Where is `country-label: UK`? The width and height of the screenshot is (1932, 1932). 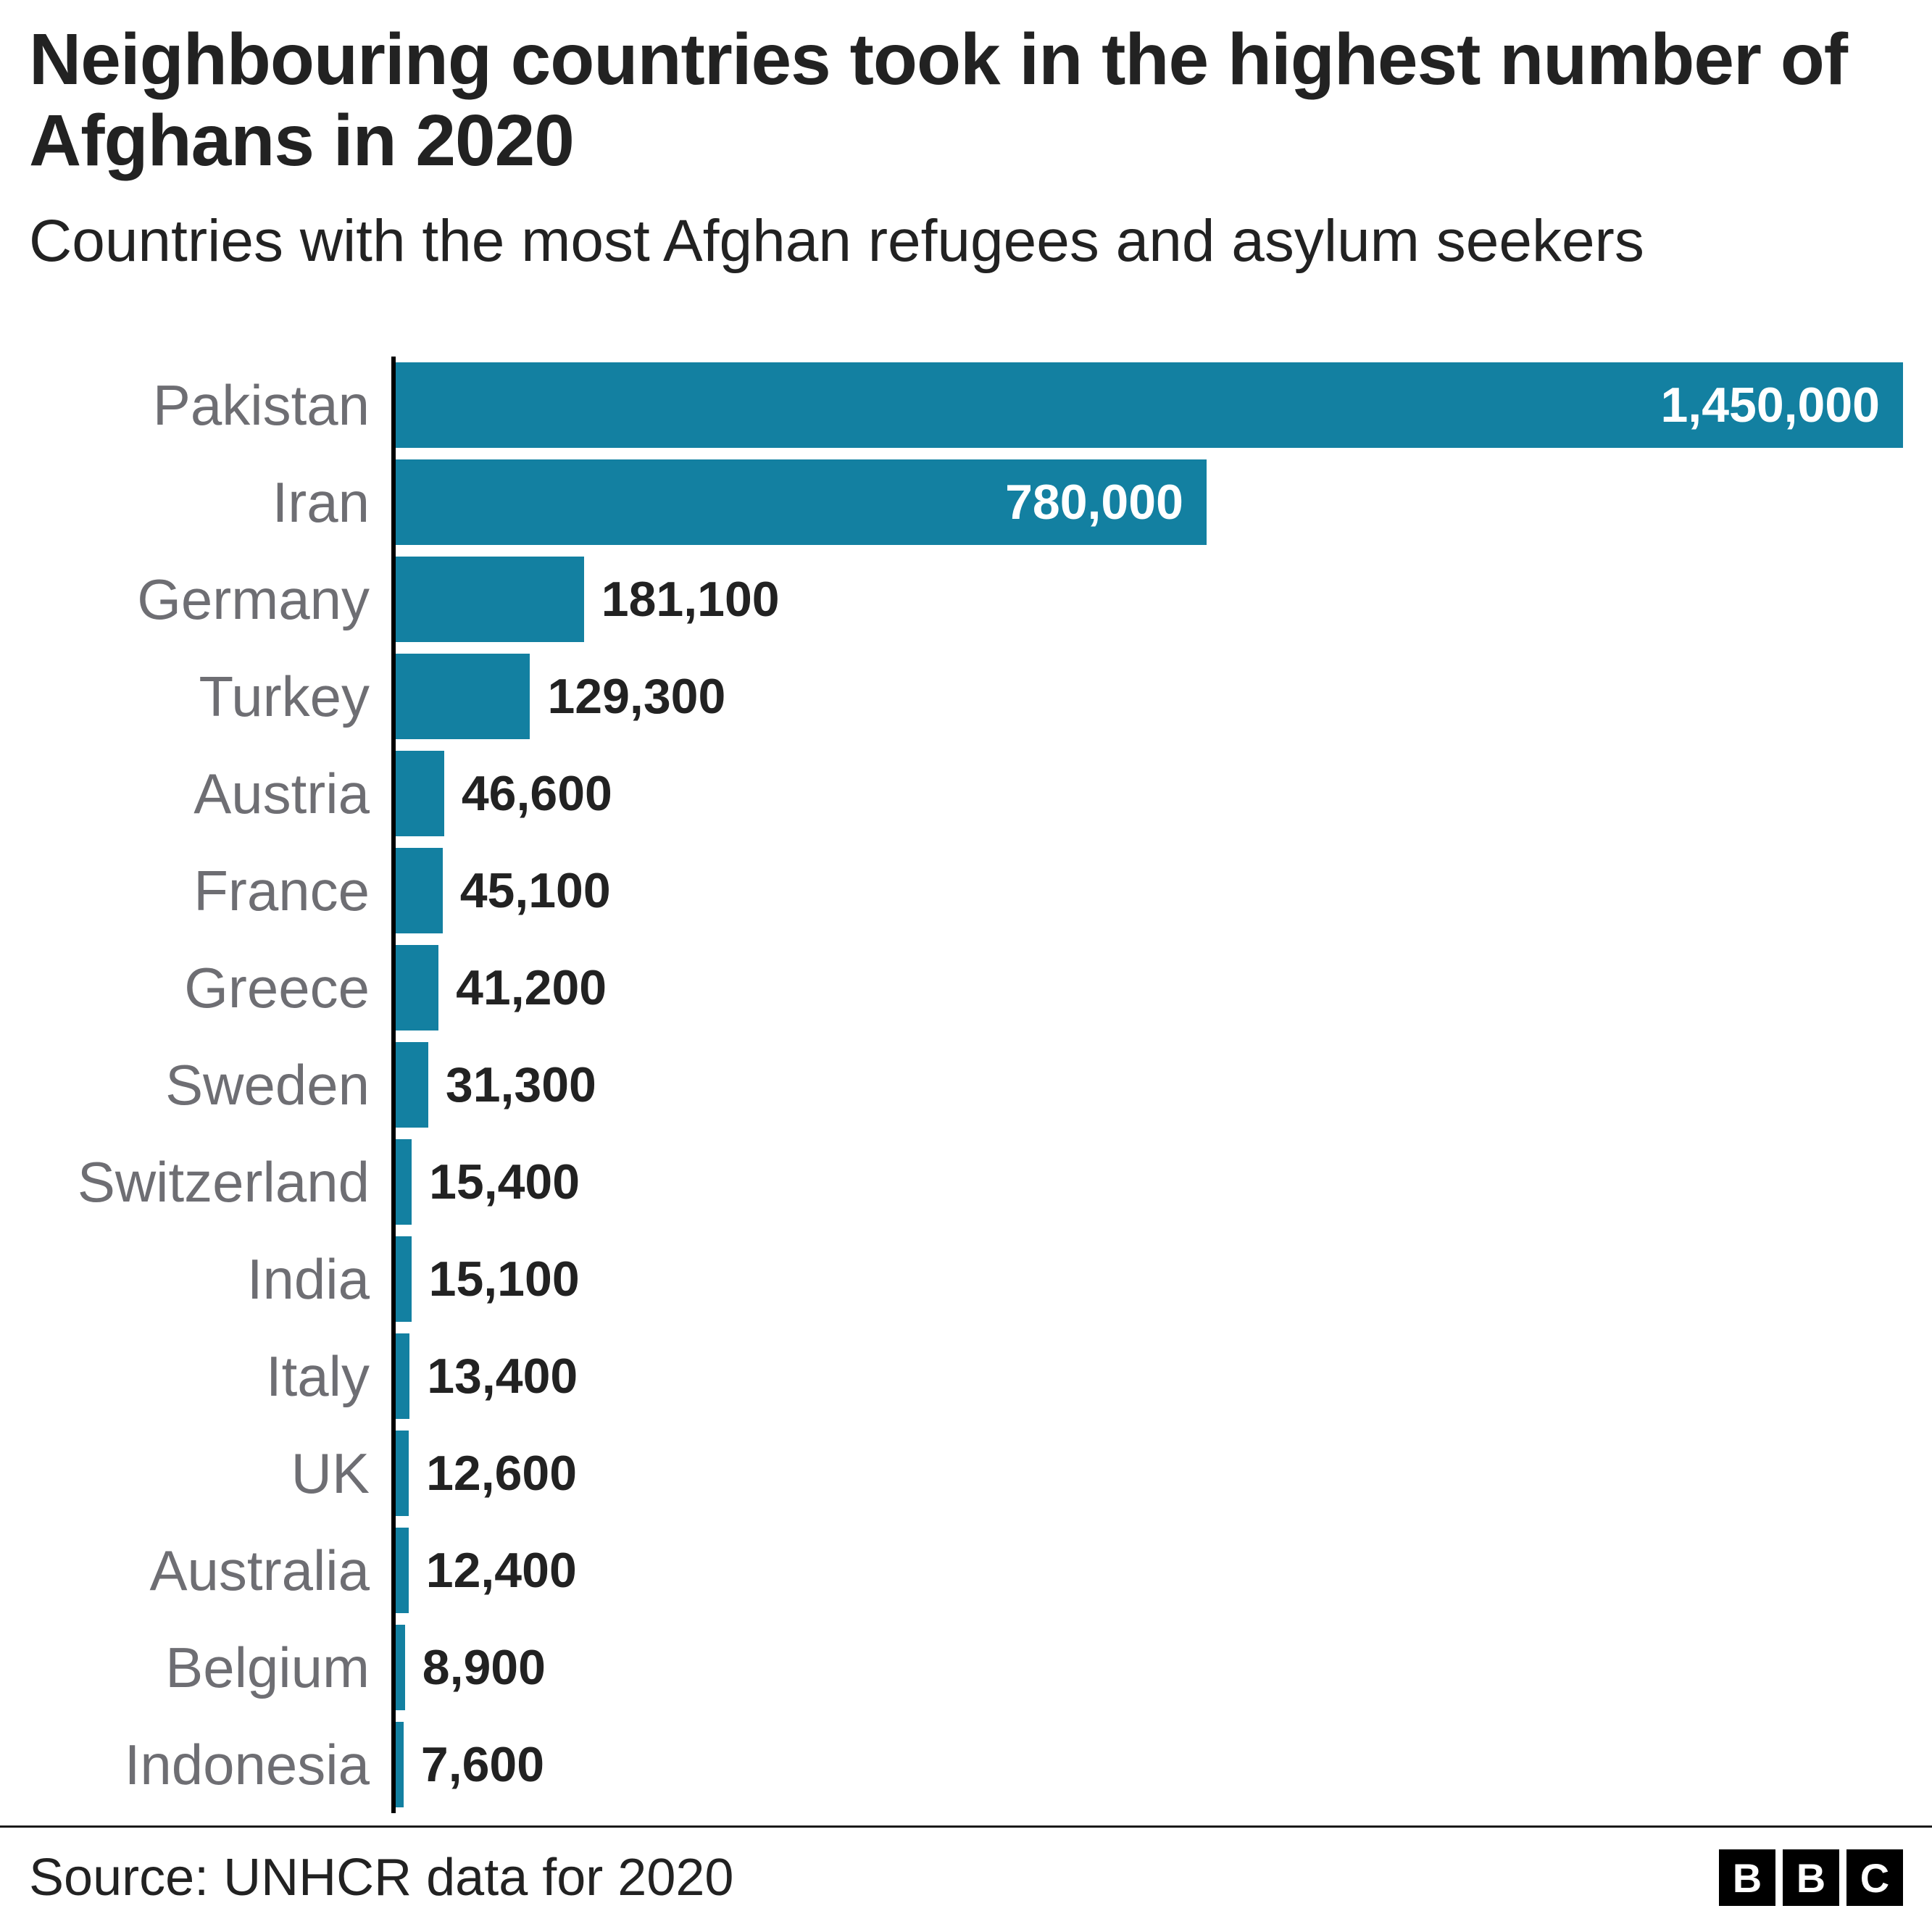 country-label: UK is located at coordinates (331, 1473).